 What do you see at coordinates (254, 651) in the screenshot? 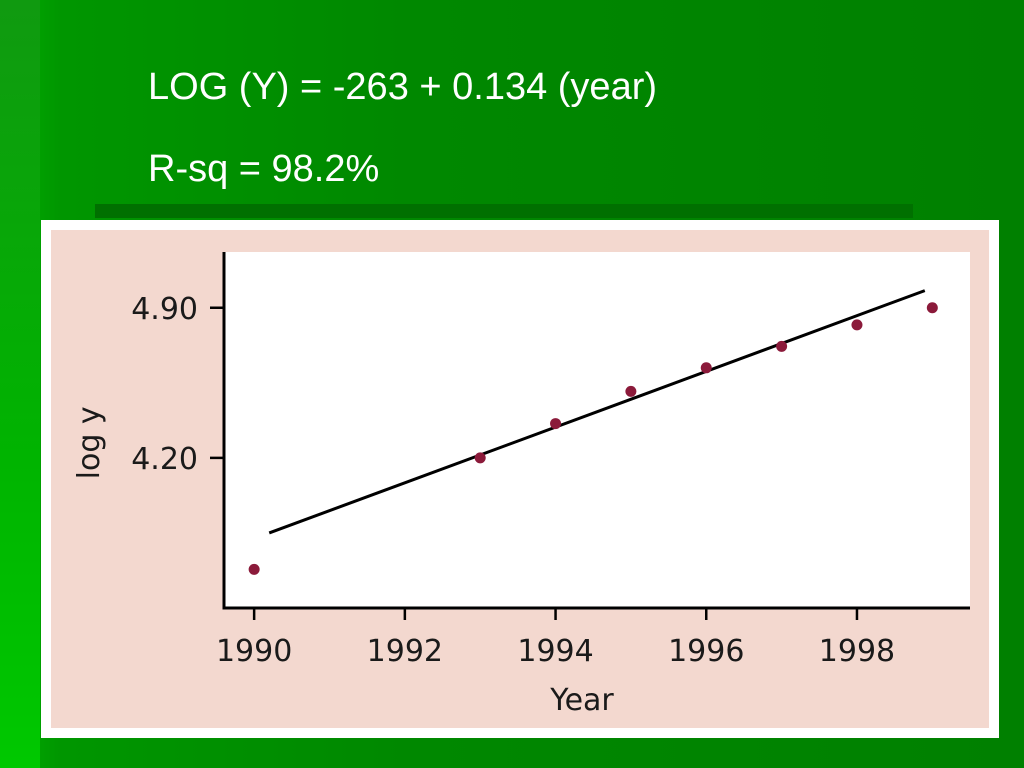
I see `x-tick-label: 1990` at bounding box center [254, 651].